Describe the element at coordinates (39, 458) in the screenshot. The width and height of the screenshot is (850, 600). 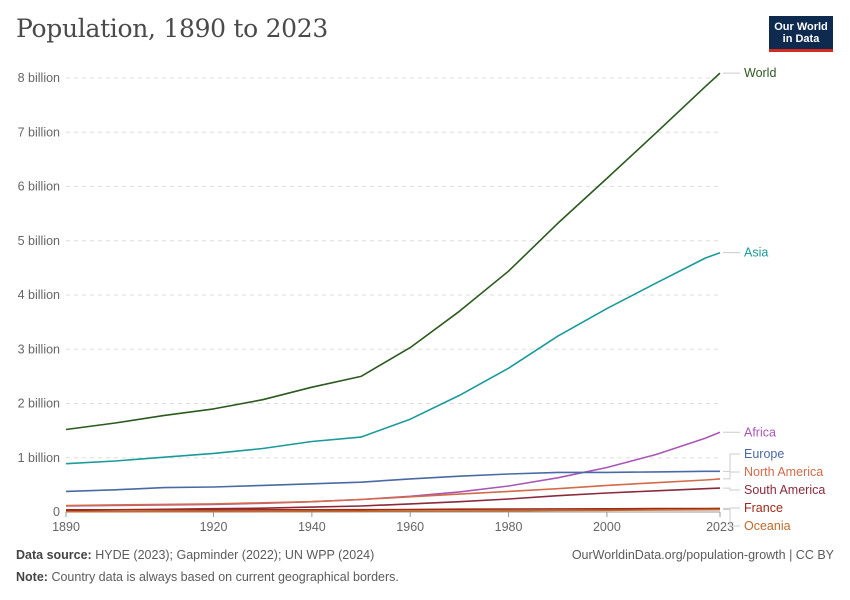
I see `y-tick-label: 1 billion` at that location.